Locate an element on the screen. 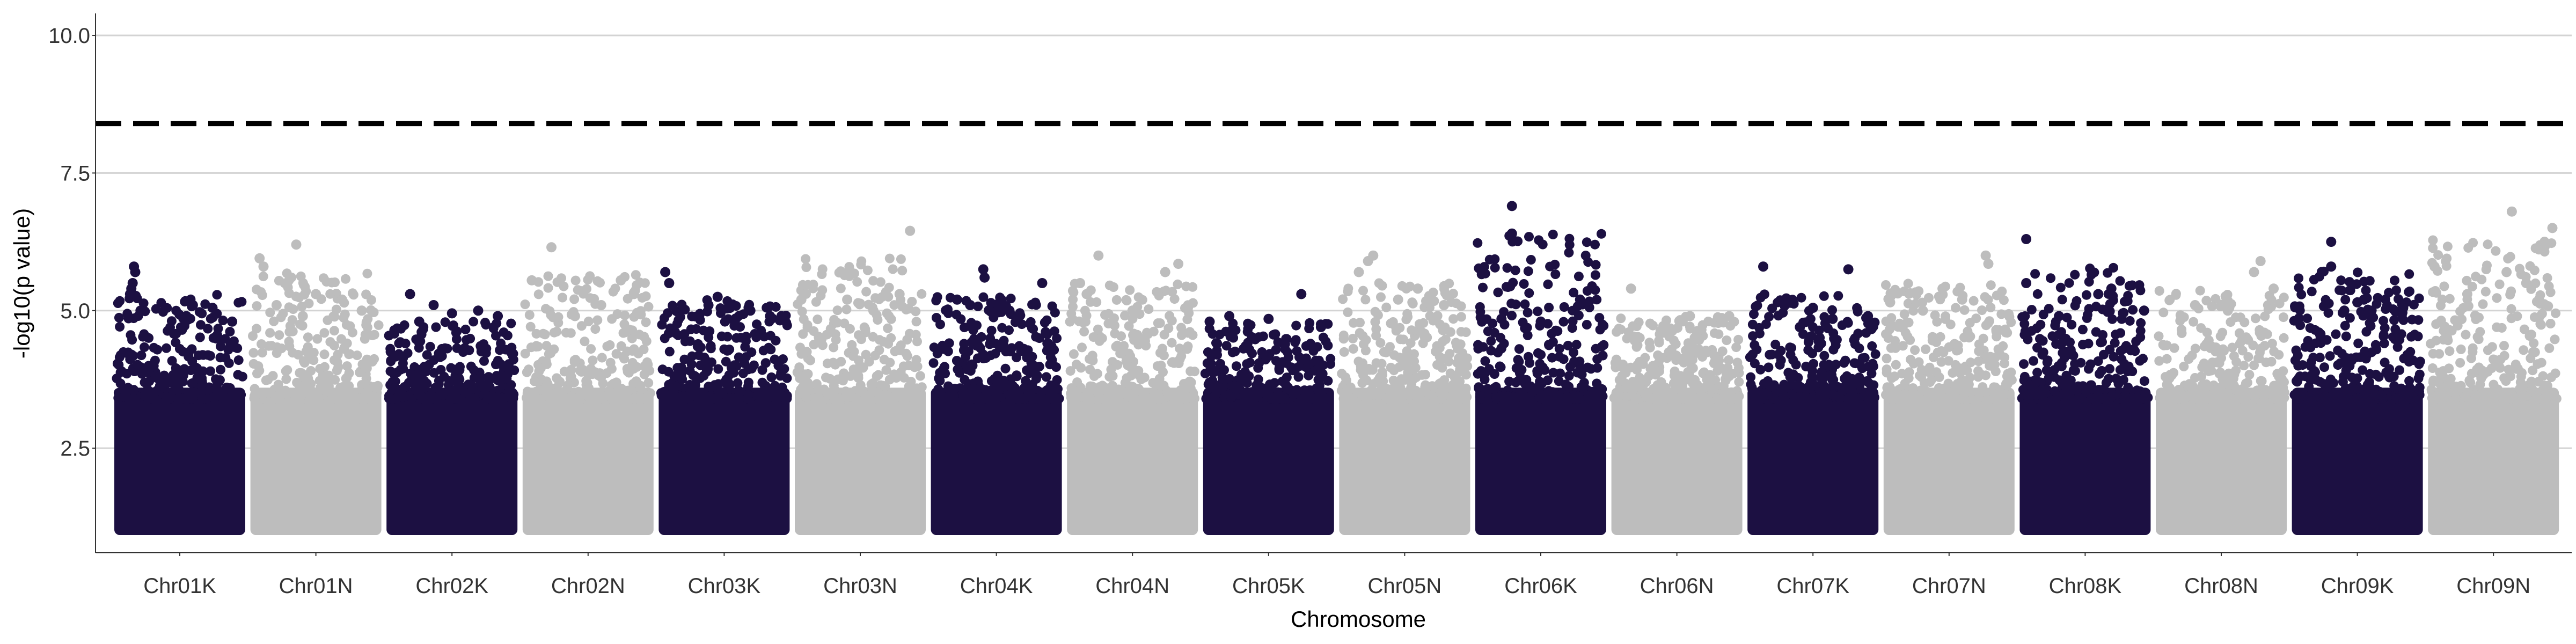 This screenshot has height=644, width=2576. x-tick-label: Chr03K is located at coordinates (724, 586).